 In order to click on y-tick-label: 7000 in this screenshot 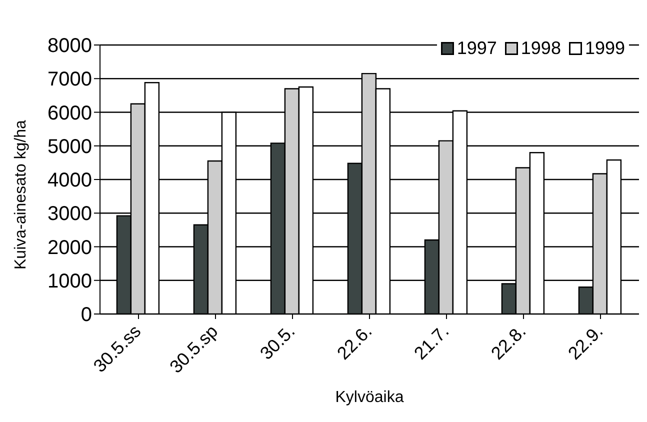, I will do `click(70, 79)`.